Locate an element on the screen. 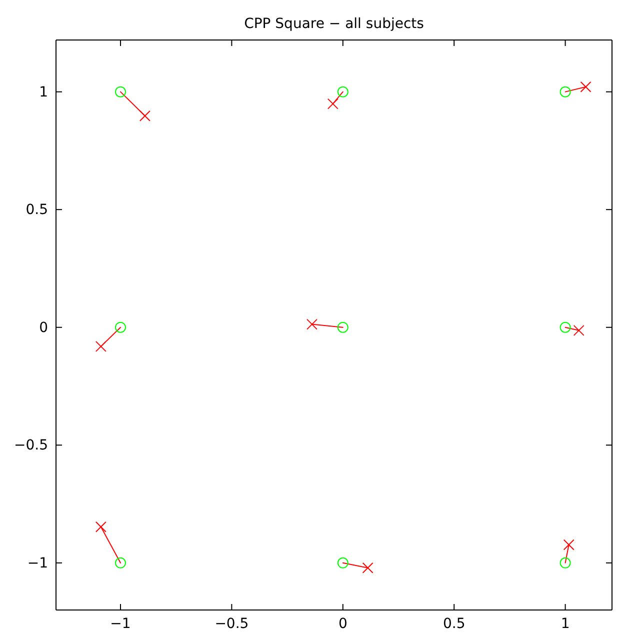 The height and width of the screenshot is (643, 619). y-tick-label: −1 is located at coordinates (37, 563).